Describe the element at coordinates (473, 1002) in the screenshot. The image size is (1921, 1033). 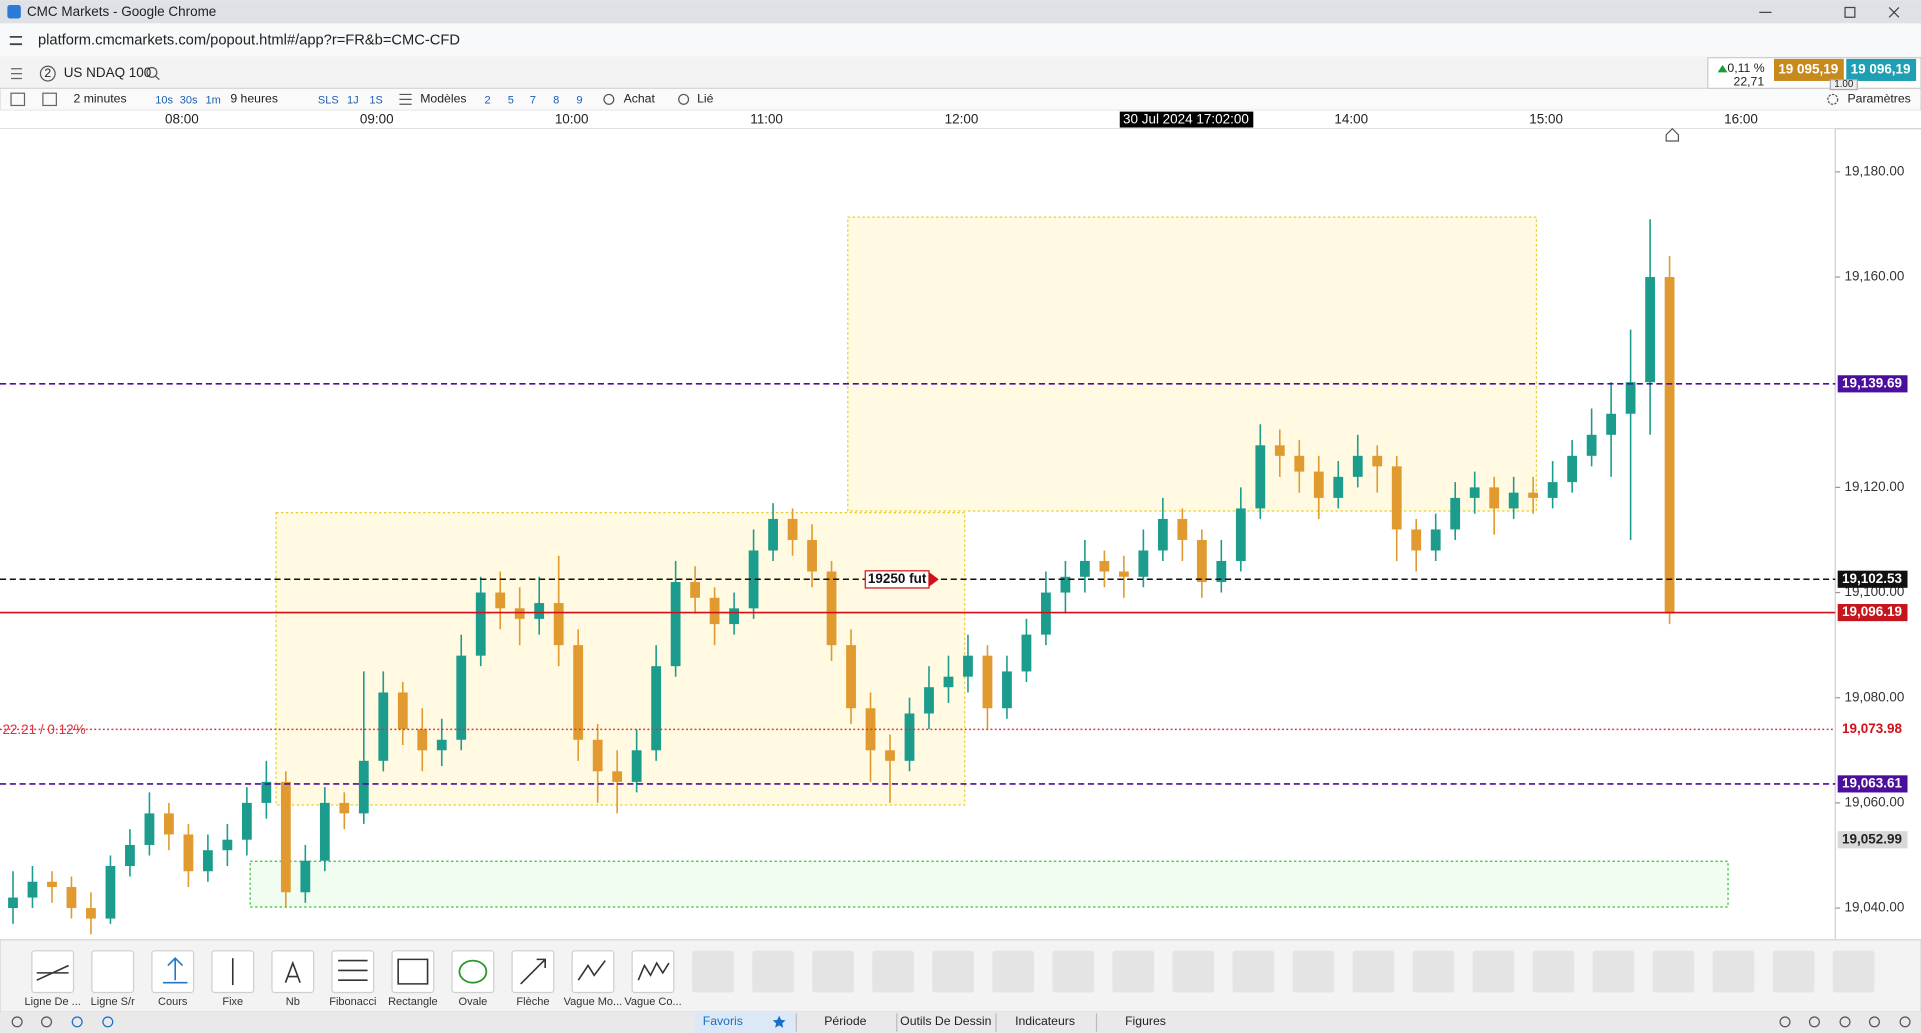
I see `tool-label: Ovale` at that location.